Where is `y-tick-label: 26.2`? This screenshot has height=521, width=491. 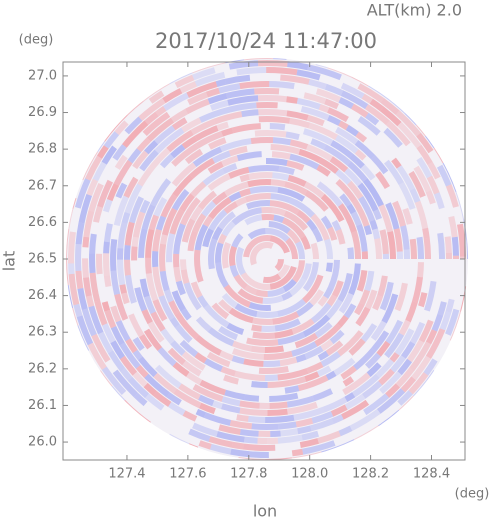 y-tick-label: 26.2 is located at coordinates (42, 368).